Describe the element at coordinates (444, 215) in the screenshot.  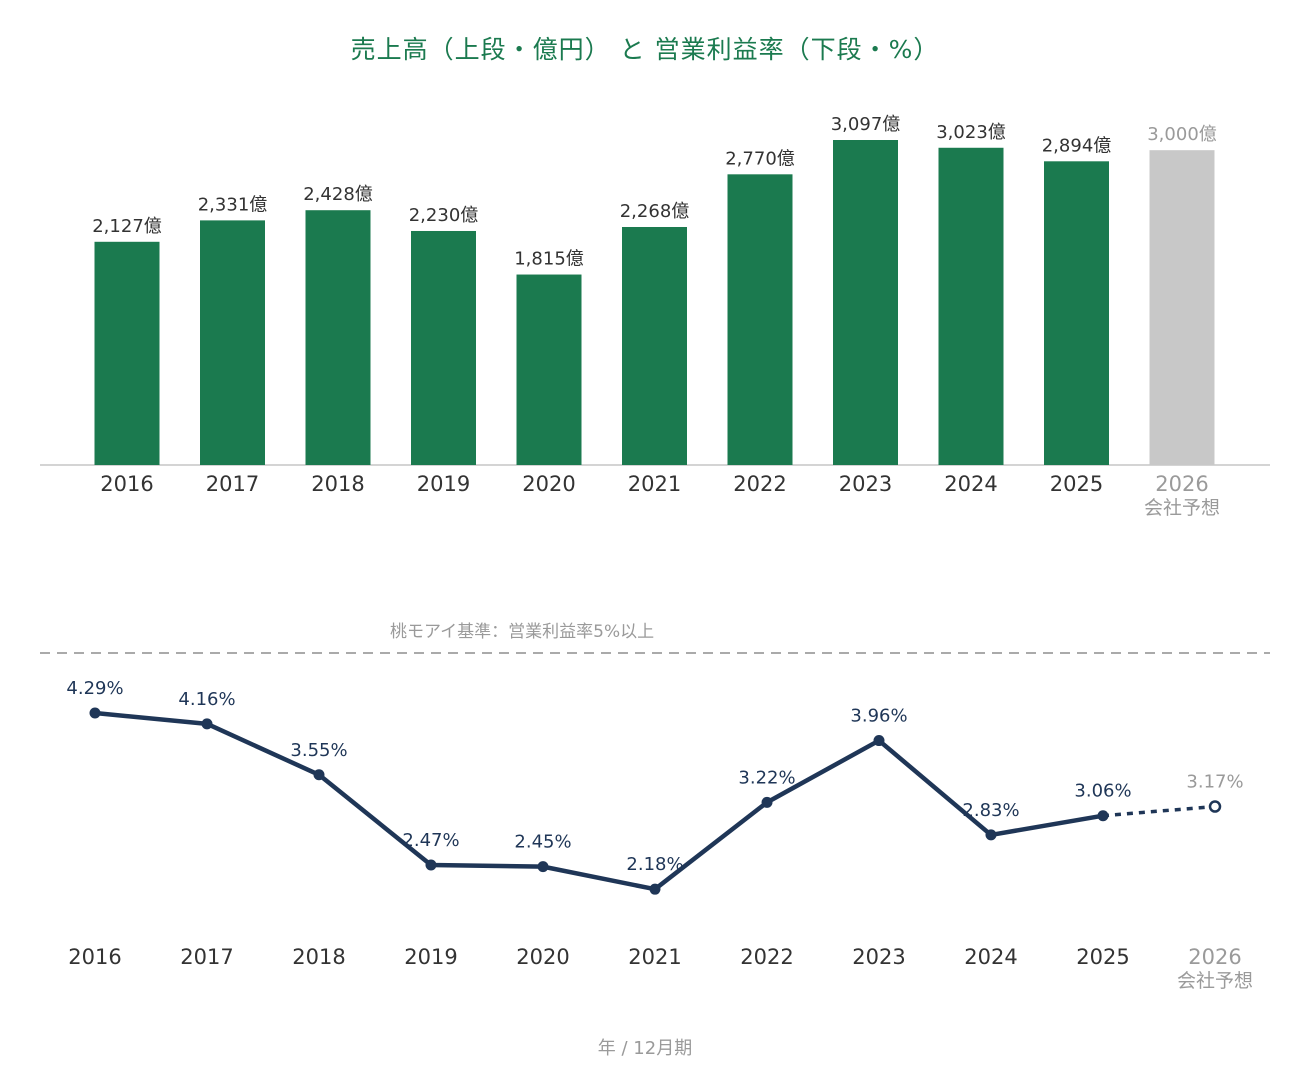
I see `bar-value-label: 2,230億` at that location.